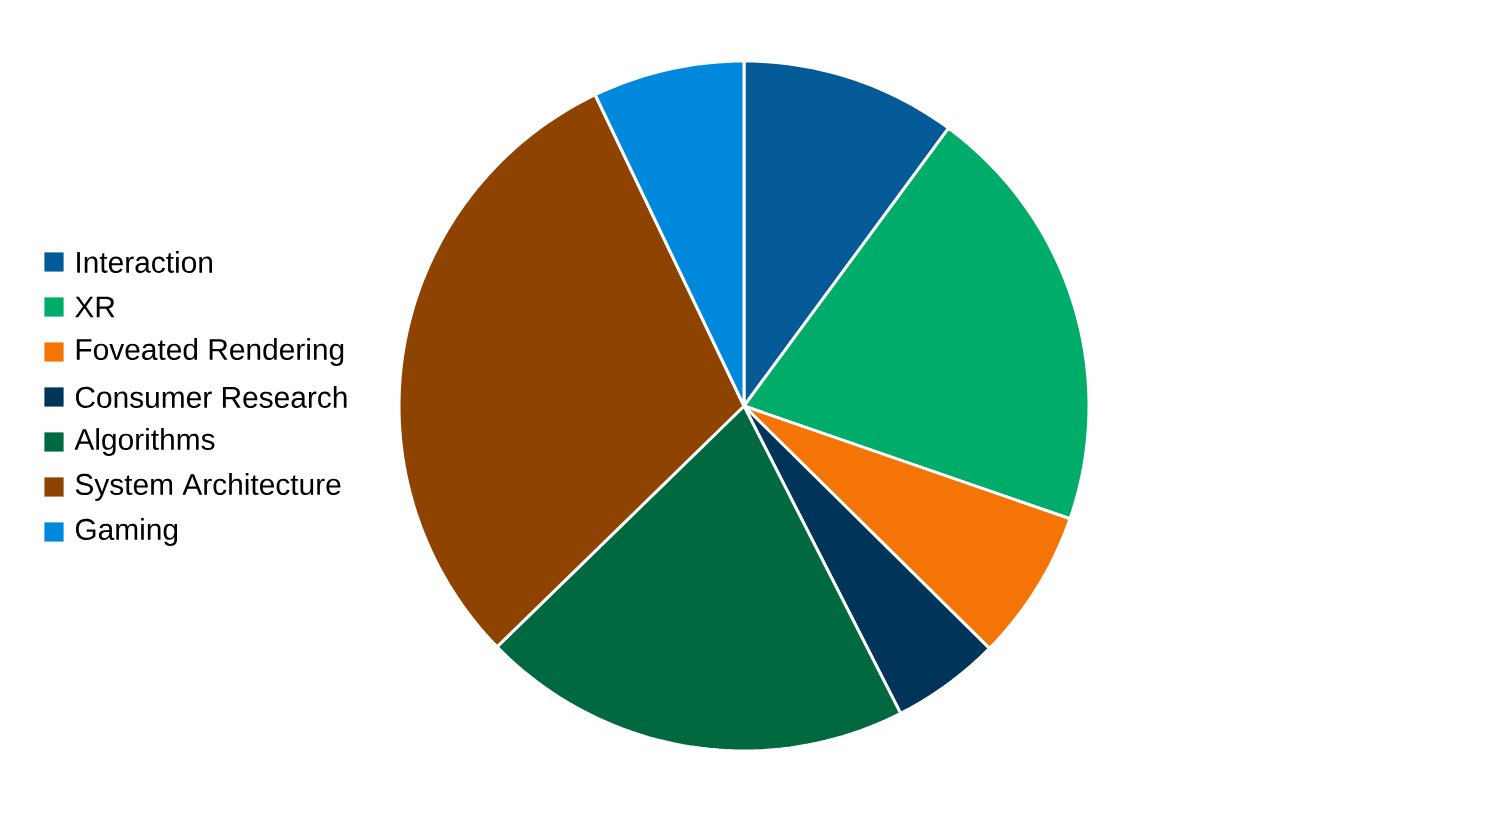 Image resolution: width=1500 pixels, height=828 pixels. What do you see at coordinates (145, 262) in the screenshot?
I see `legend-label: Interaction` at bounding box center [145, 262].